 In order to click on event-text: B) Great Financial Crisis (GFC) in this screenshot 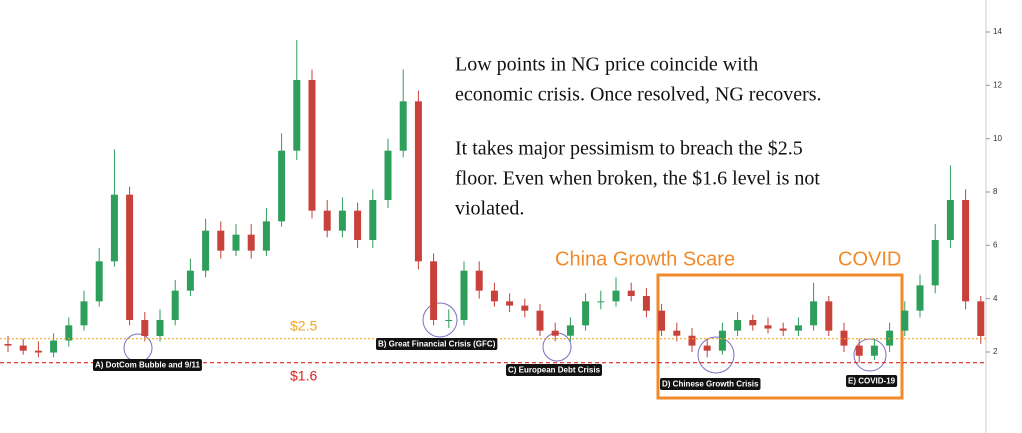, I will do `click(437, 344)`.